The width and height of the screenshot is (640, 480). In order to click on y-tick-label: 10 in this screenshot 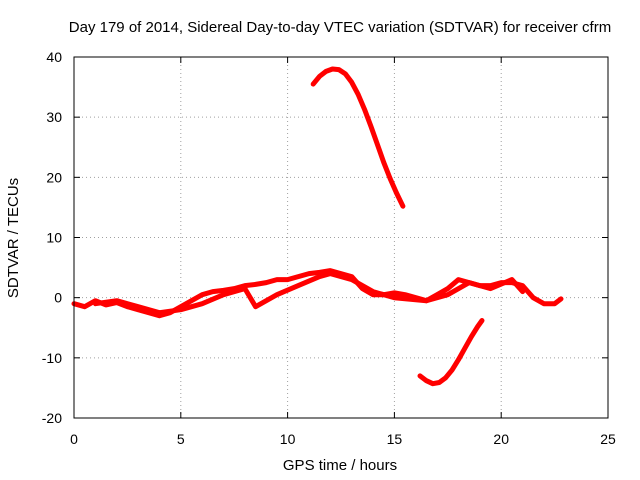, I will do `click(54, 238)`.